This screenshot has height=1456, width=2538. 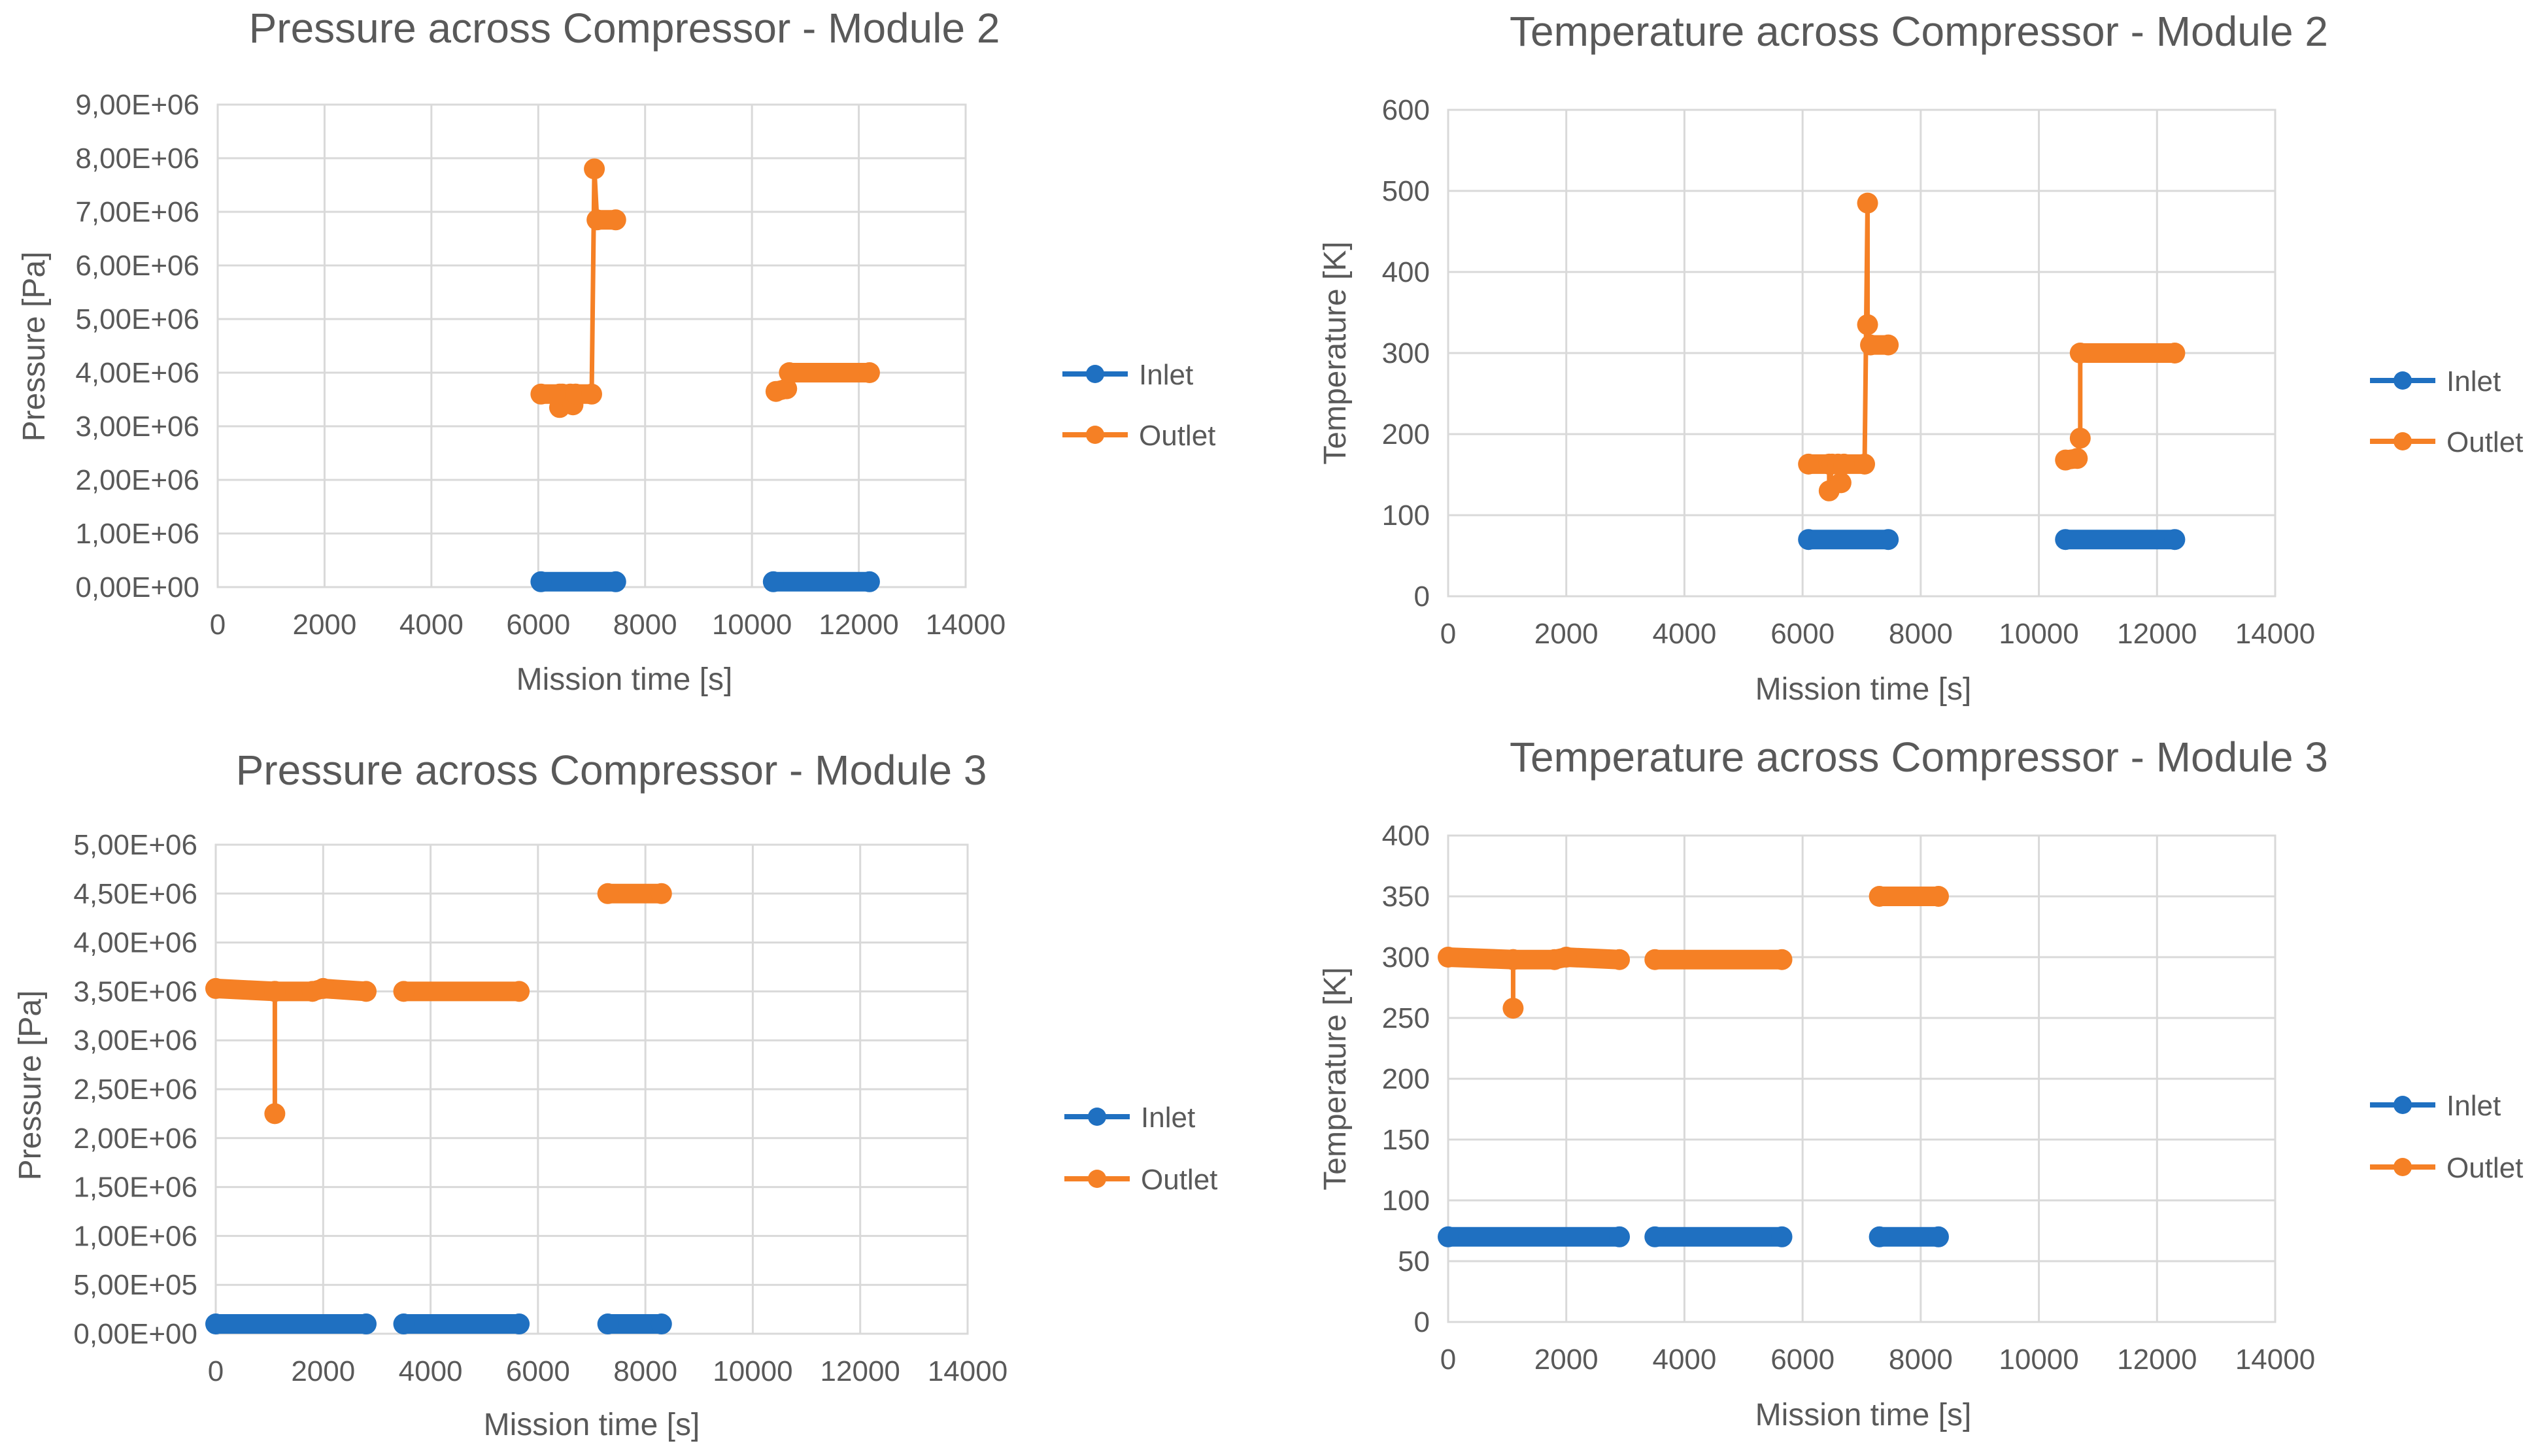 What do you see at coordinates (135, 1188) in the screenshot?
I see `y-tick-label: 1,50E+06` at bounding box center [135, 1188].